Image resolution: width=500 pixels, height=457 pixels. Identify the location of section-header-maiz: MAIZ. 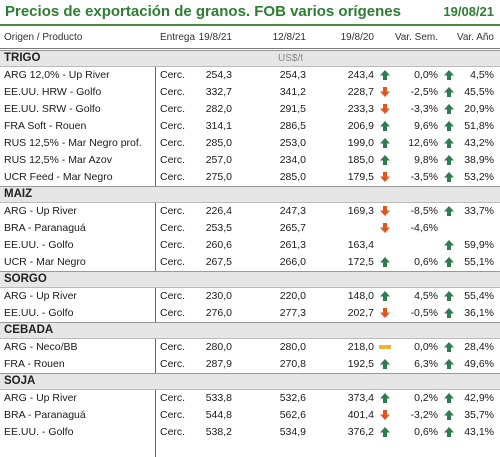
(250, 194).